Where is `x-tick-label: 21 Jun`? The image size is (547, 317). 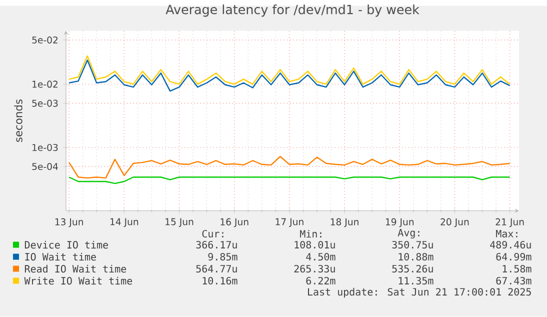 x-tick-label: 21 Jun is located at coordinates (510, 223).